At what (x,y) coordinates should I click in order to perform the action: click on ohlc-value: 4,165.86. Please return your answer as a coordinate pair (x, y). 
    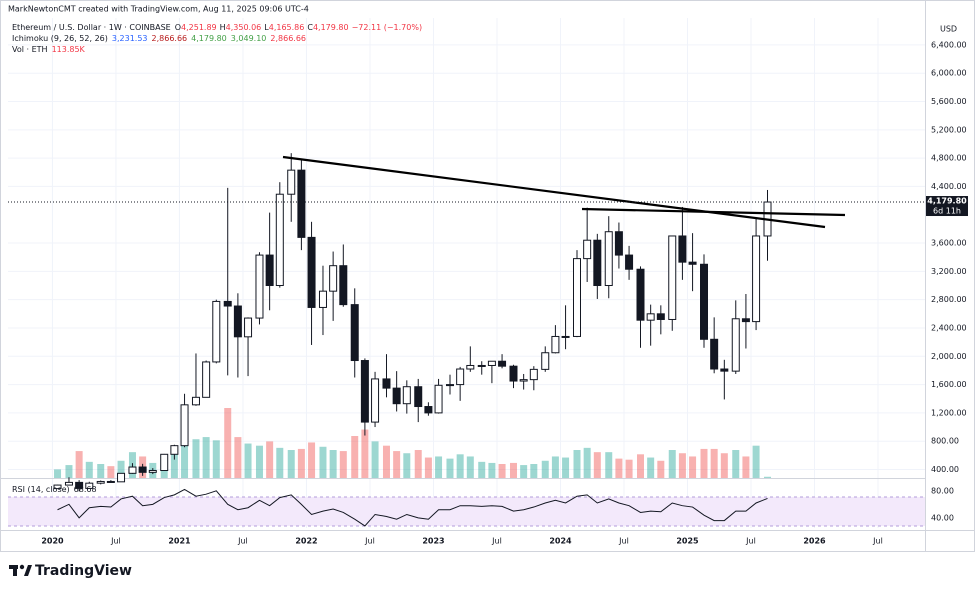
    Looking at the image, I should click on (287, 27).